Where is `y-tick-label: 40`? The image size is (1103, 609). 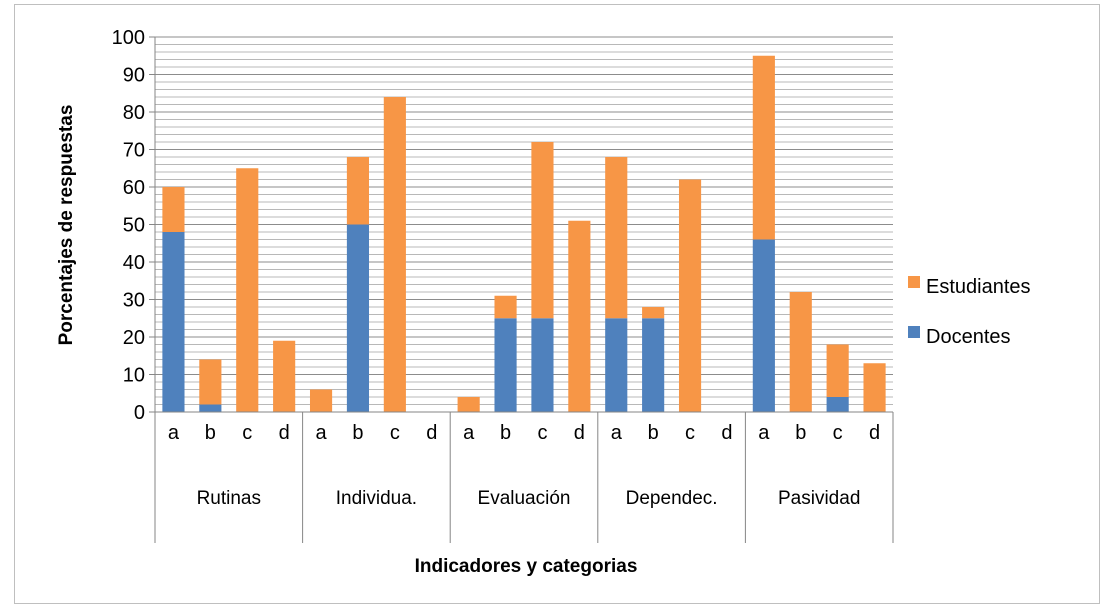 y-tick-label: 40 is located at coordinates (134, 263).